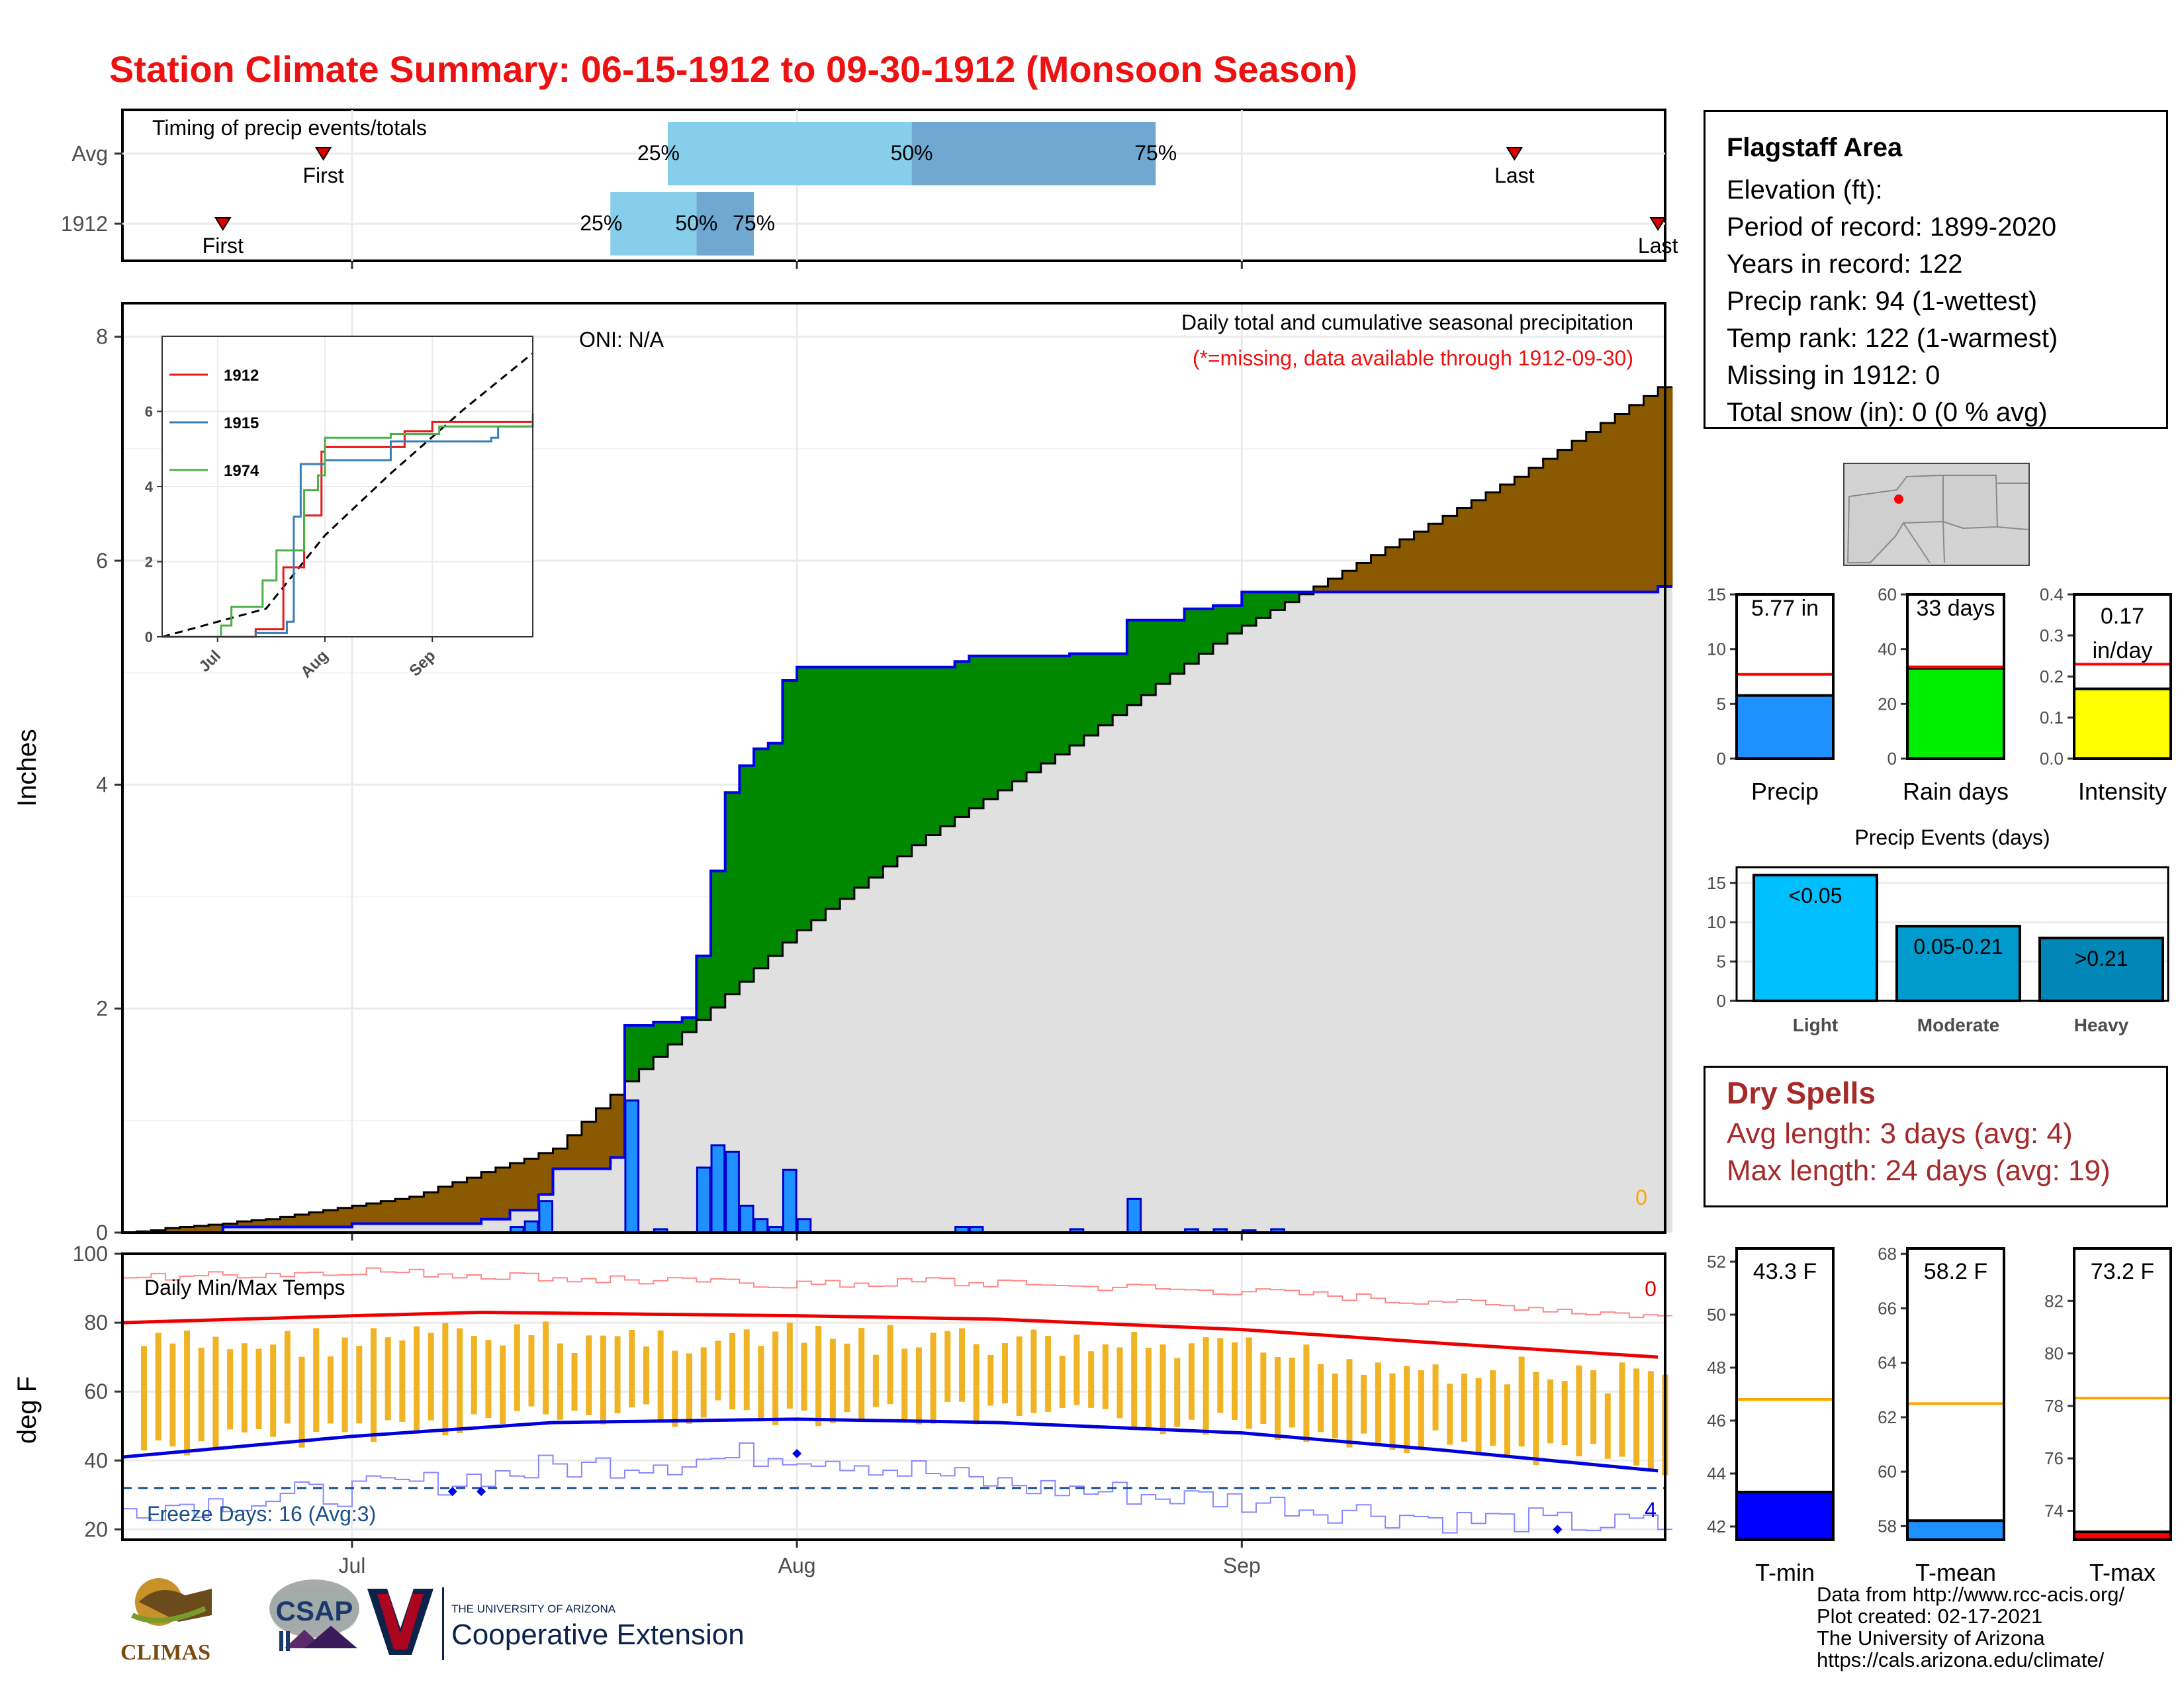 This screenshot has width=2184, height=1688. What do you see at coordinates (2052, 635) in the screenshot?
I see `intensity-ytick-label: 0.3` at bounding box center [2052, 635].